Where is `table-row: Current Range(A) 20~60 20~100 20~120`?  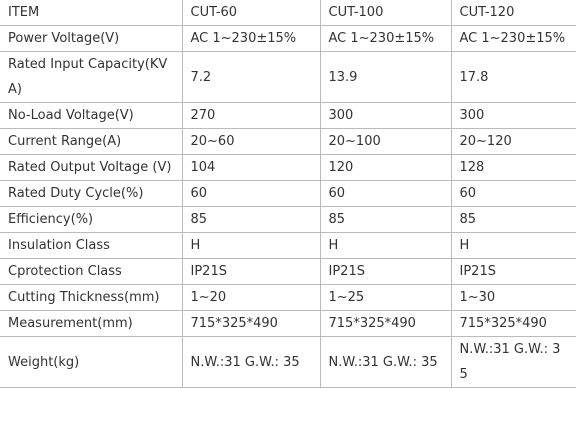
table-row: Current Range(A) 20~60 20~100 20~120 is located at coordinates (288, 141).